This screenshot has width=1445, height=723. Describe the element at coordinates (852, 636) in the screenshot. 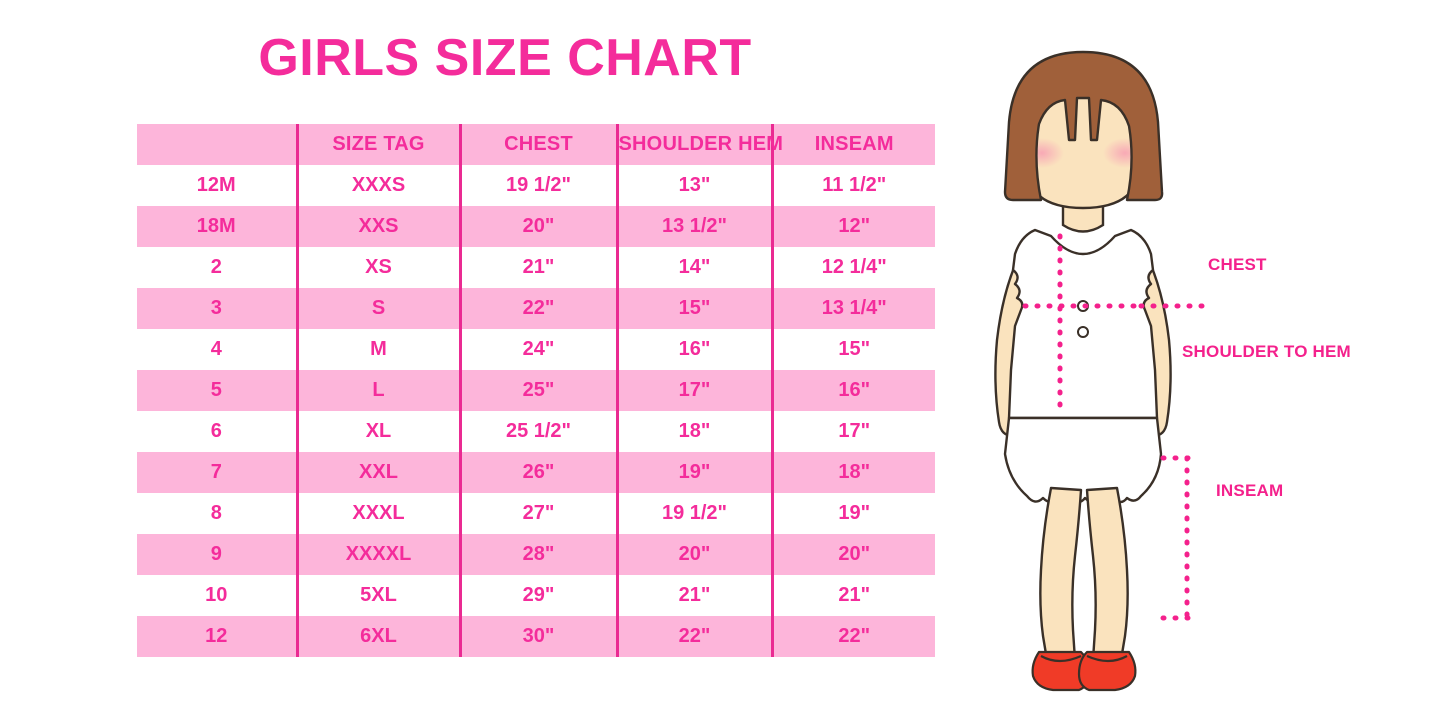

I see `cell-inseam: 22"` at that location.